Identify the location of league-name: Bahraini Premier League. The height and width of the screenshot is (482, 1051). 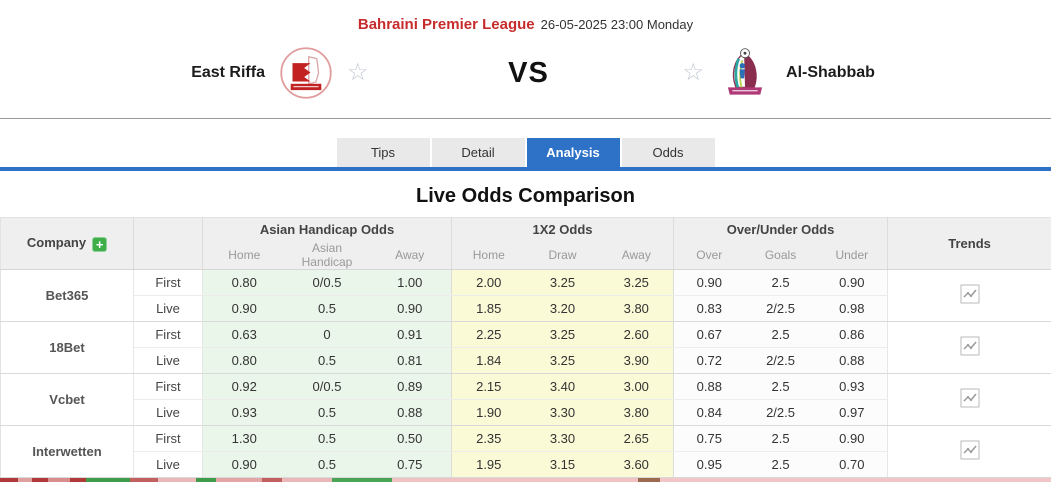
(446, 24).